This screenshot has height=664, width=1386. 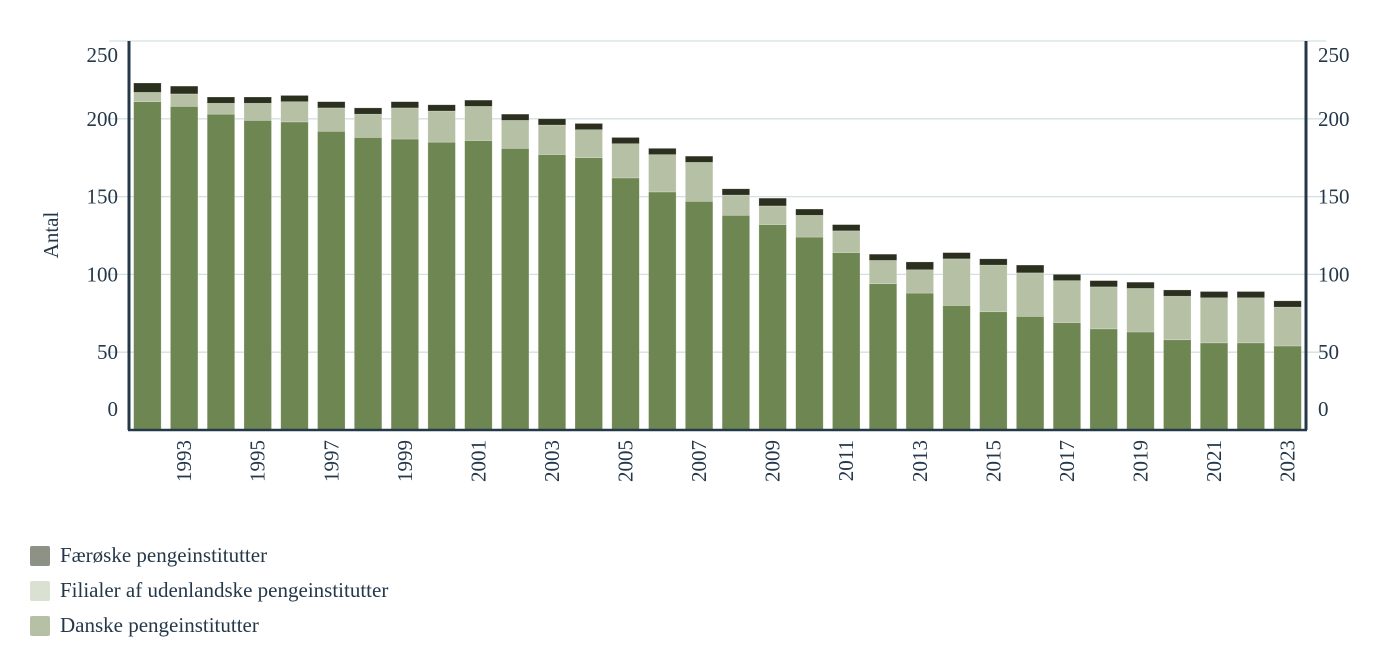 I want to click on bar-segment-faroeske-1999, so click(x=404, y=105).